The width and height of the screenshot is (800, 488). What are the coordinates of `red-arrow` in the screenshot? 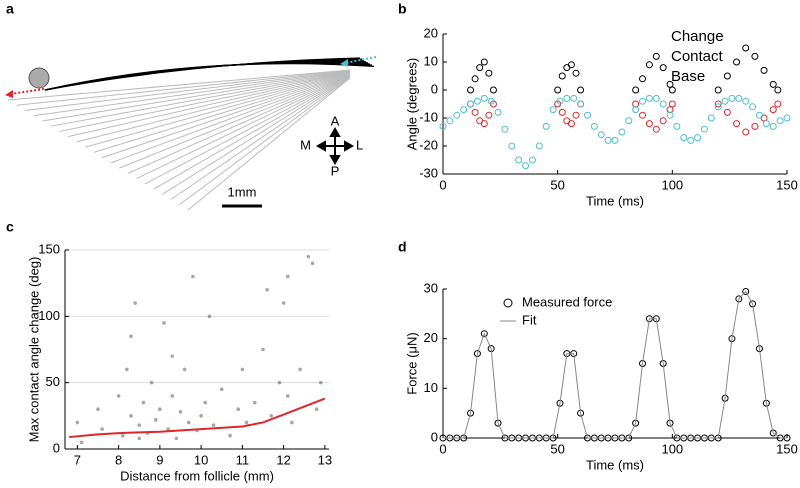 It's located at (27, 91).